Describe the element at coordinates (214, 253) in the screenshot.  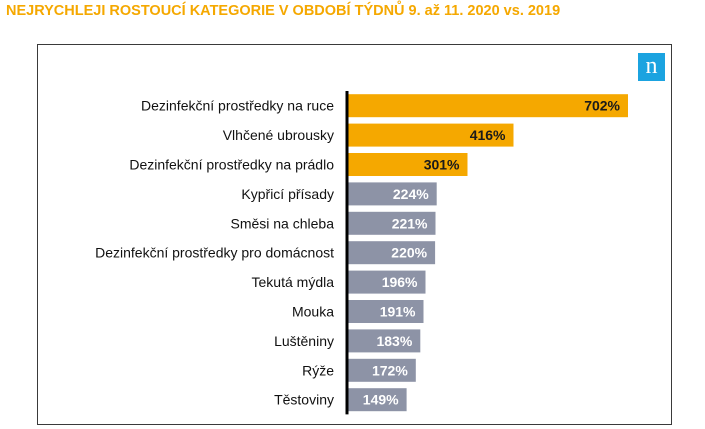
I see `category-label: Dezinfekční prostředky pro domácnost` at that location.